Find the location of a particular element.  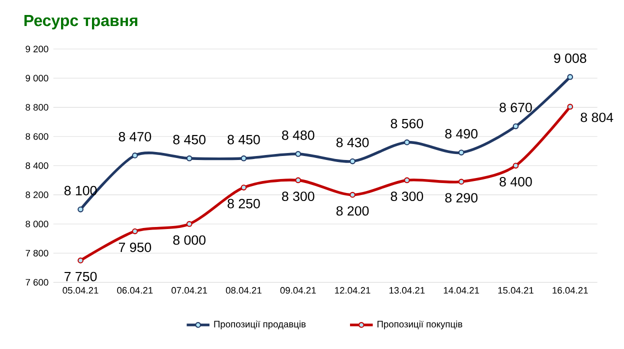

data-label: 8 470 is located at coordinates (135, 137).